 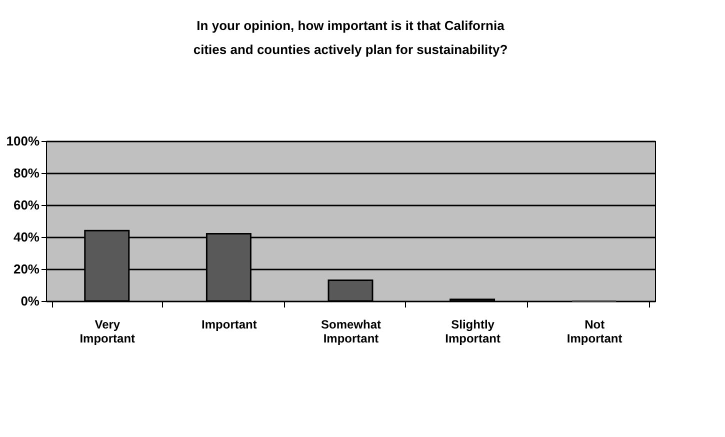 I want to click on y-tick-label: 20%, so click(x=26, y=269).